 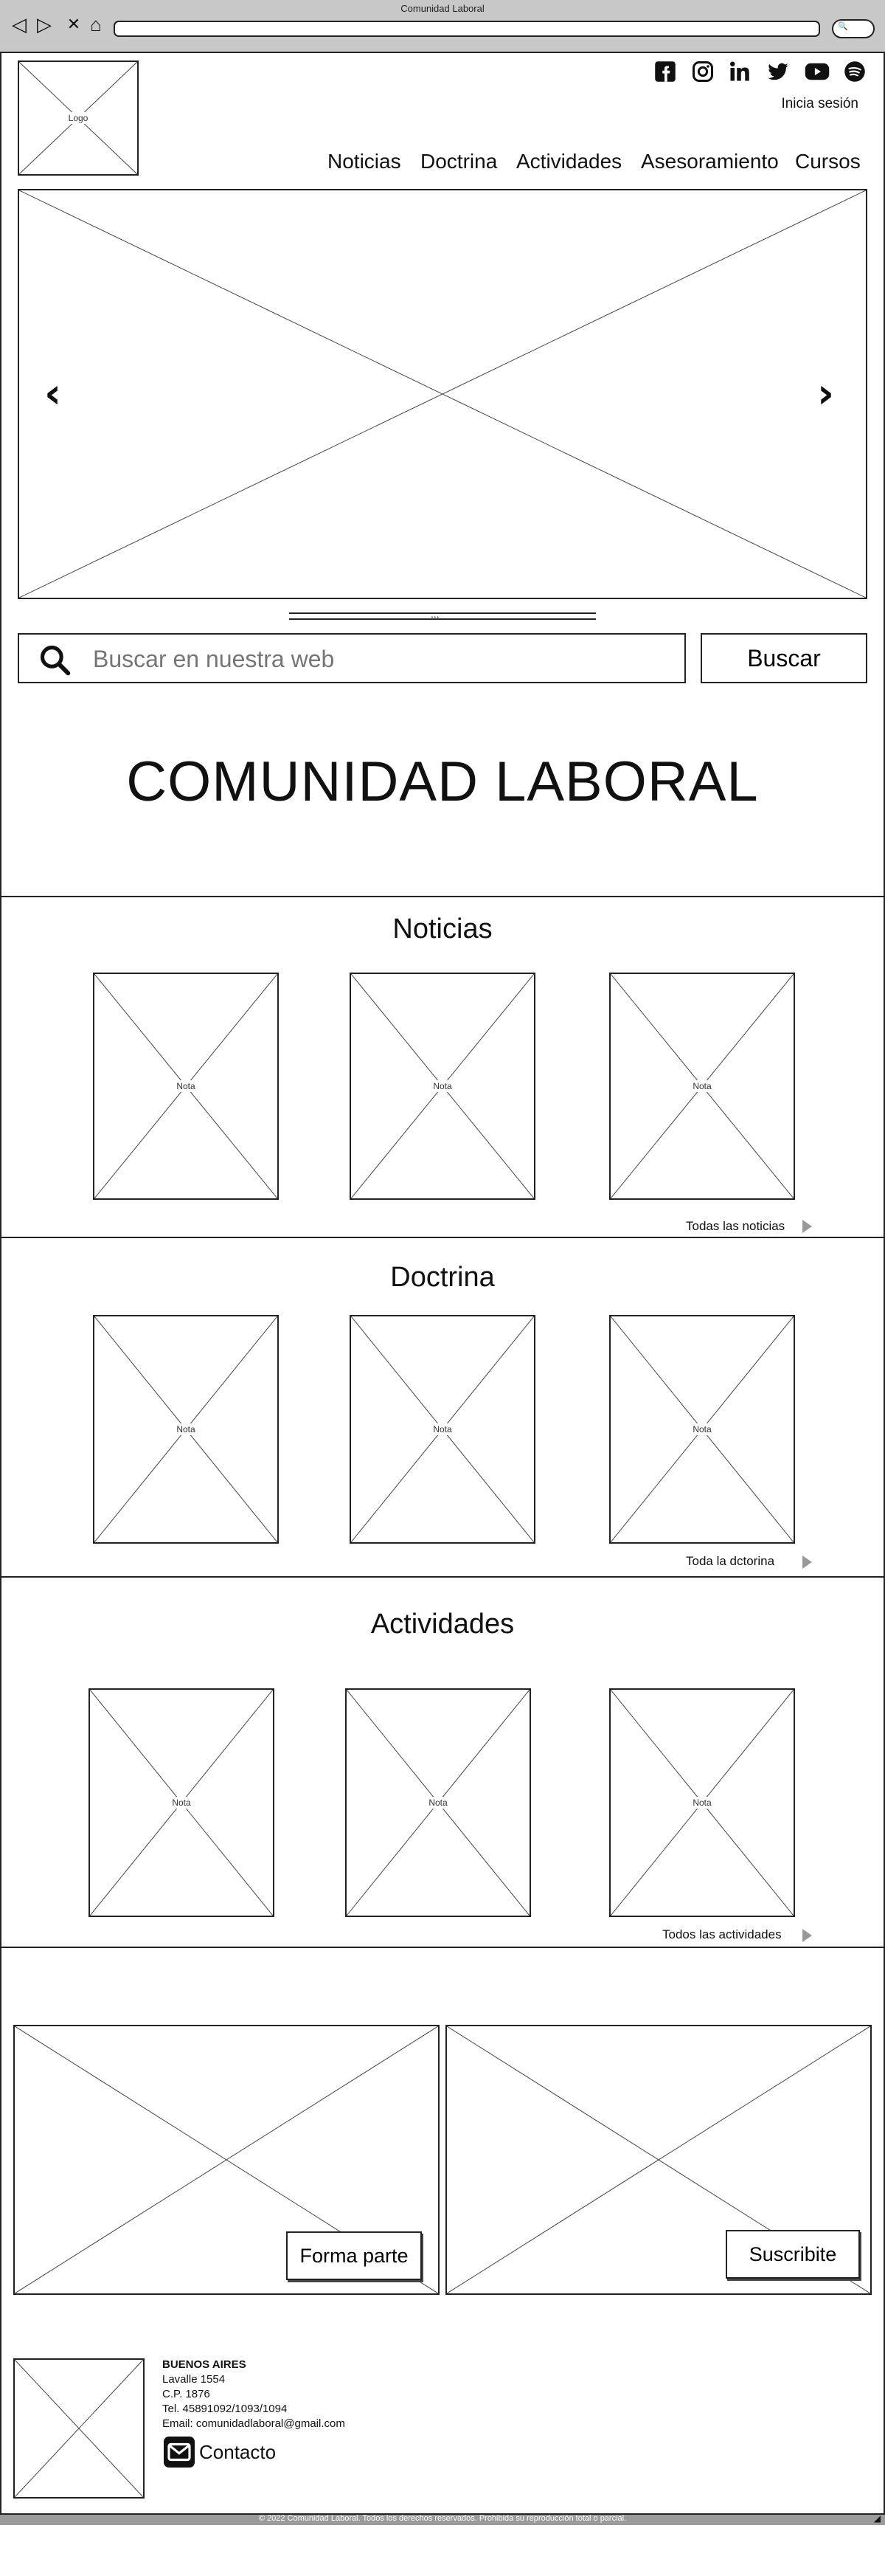 What do you see at coordinates (442, 781) in the screenshot?
I see `hero-heading: COMUNIDAD LABORAL` at bounding box center [442, 781].